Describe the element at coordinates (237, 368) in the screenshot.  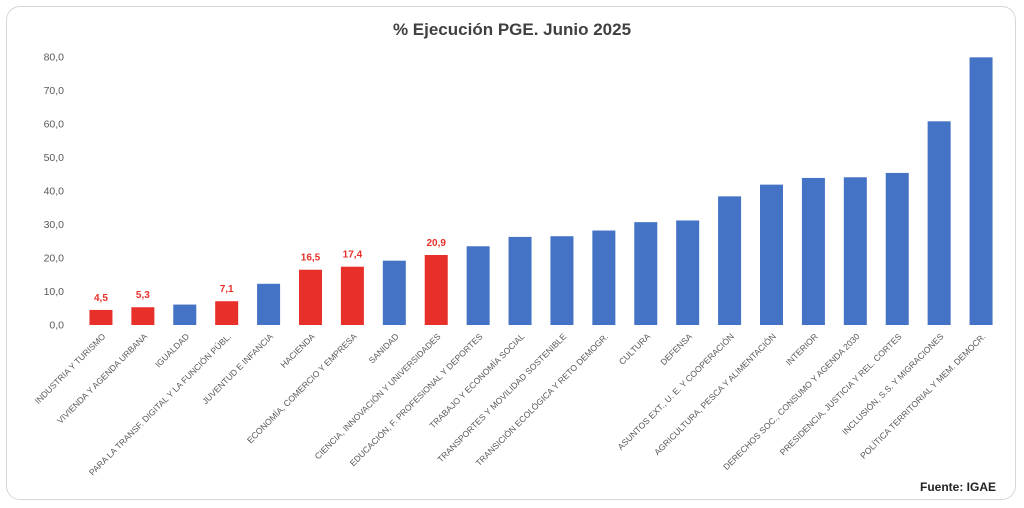
I see `category-label: JUVENTUD E INFANCIA` at that location.